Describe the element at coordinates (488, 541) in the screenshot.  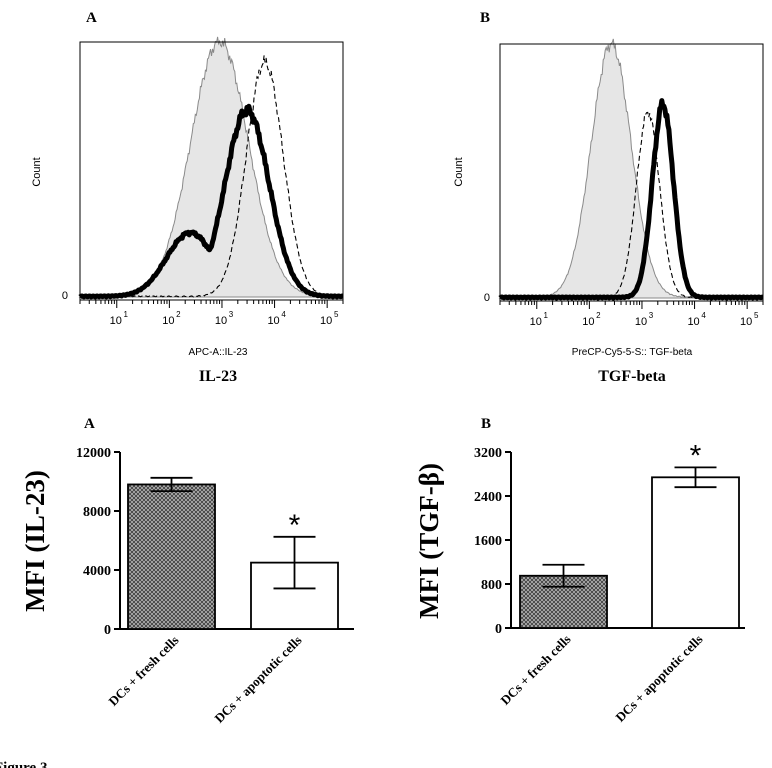
I see `y-tick-label: 1600` at that location.